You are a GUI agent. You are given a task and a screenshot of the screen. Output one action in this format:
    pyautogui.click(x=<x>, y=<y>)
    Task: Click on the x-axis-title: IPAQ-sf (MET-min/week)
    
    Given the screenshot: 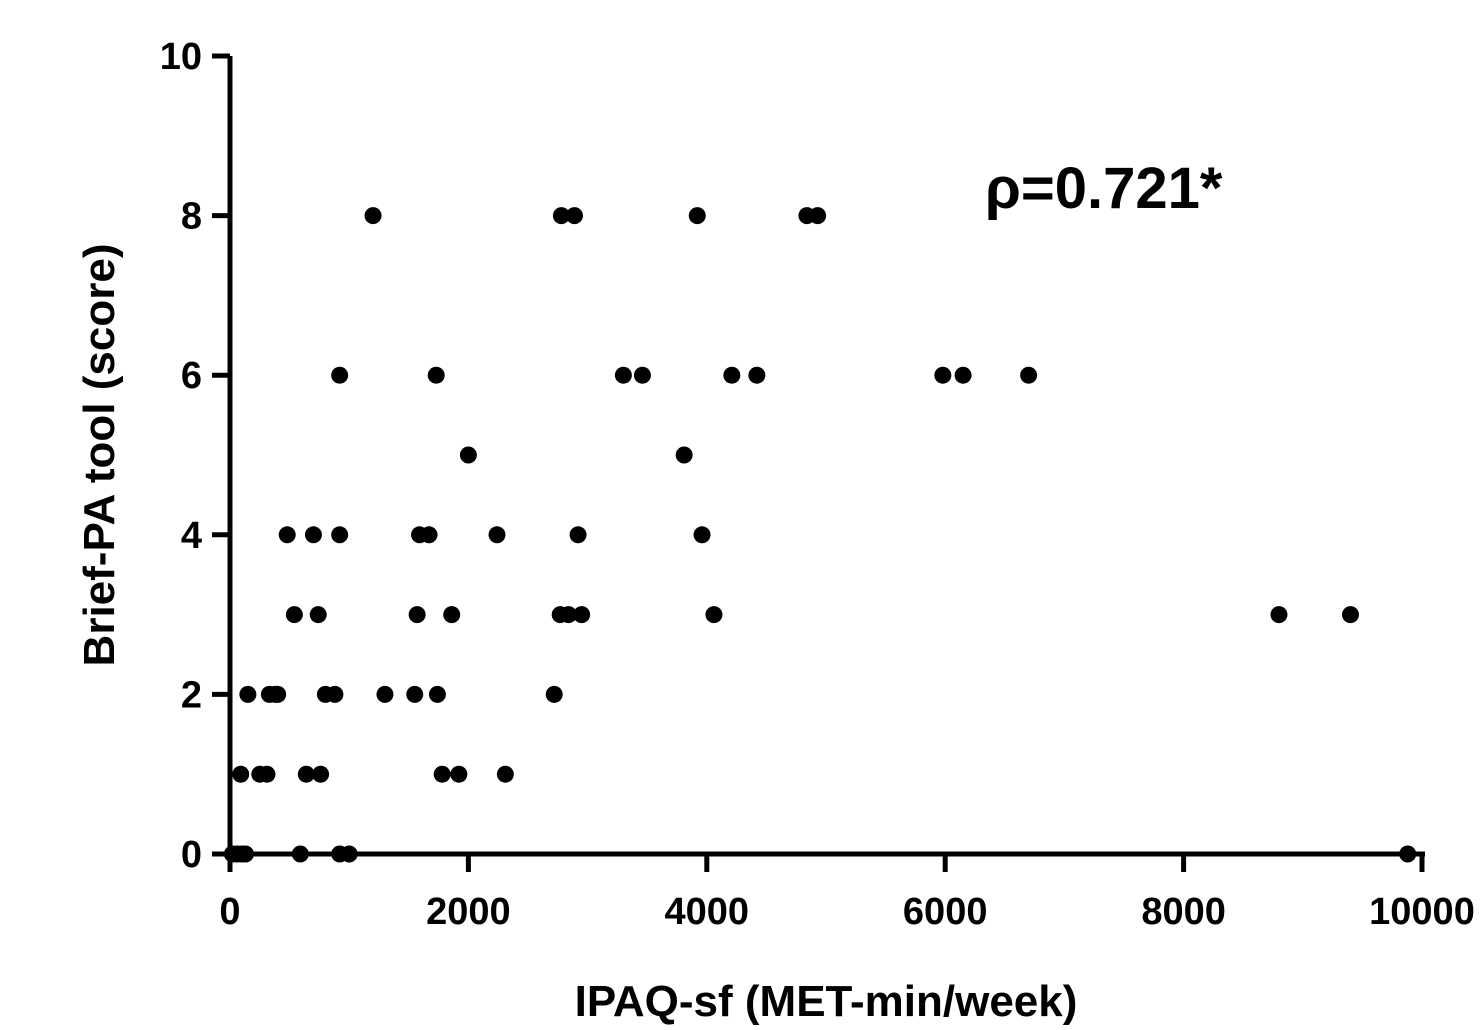 What is the action you would take?
    pyautogui.click(x=826, y=1001)
    